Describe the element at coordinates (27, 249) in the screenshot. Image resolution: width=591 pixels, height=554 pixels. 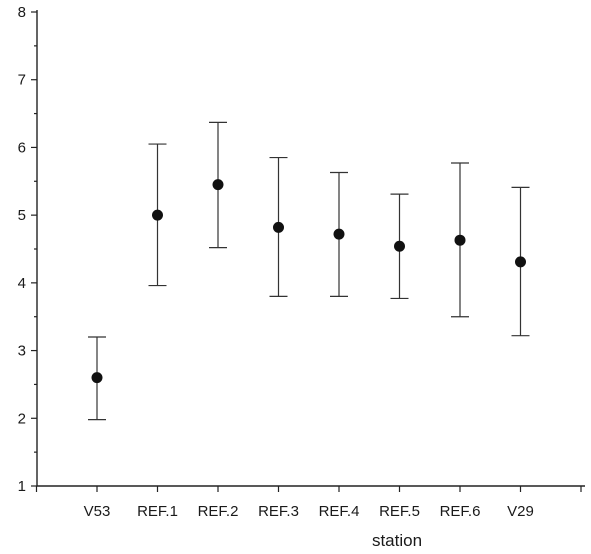
I see `y-axis-ticks: 1 2 3 4 5 6 7 8` at that location.